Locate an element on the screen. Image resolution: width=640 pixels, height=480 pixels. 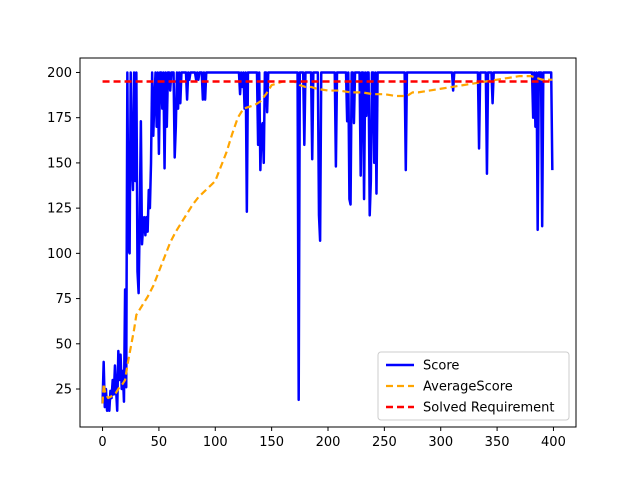
legend-box is located at coordinates (473, 386).